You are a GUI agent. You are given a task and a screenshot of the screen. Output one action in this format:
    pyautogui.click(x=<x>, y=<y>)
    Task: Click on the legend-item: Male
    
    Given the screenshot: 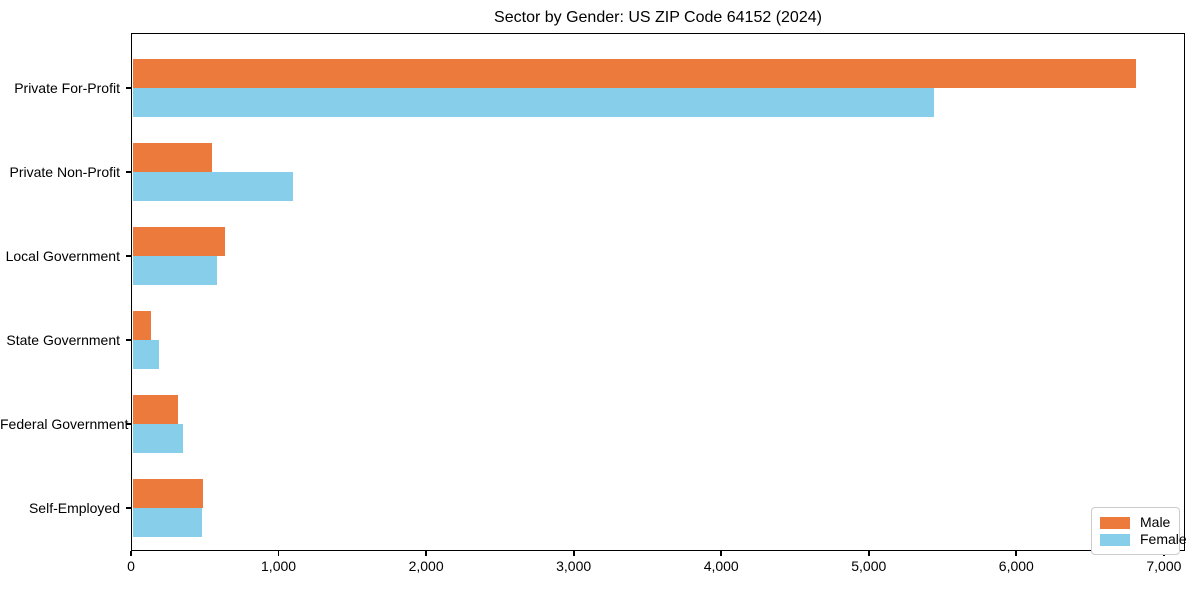 What is the action you would take?
    pyautogui.click(x=1135, y=522)
    